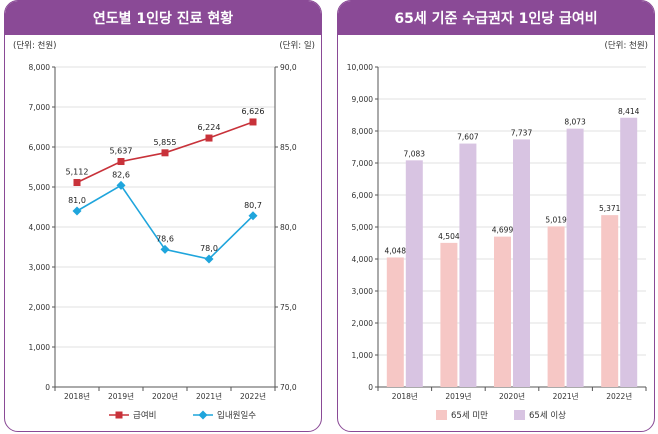 The image size is (658, 434). Describe the element at coordinates (363, 355) in the screenshot. I see `y-tick-label: 1,000` at that location.